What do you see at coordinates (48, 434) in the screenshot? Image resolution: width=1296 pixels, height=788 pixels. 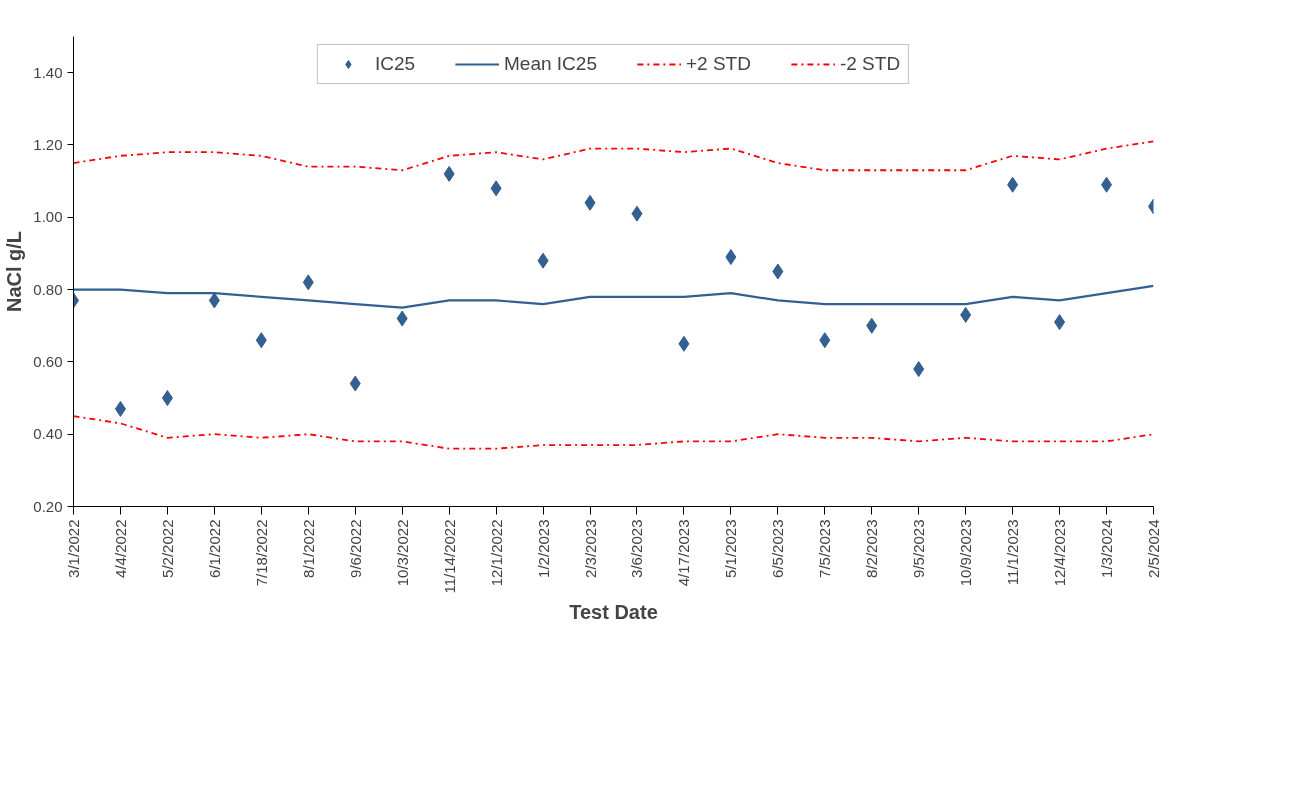 I see `y-tick-label: 0.40` at bounding box center [48, 434].